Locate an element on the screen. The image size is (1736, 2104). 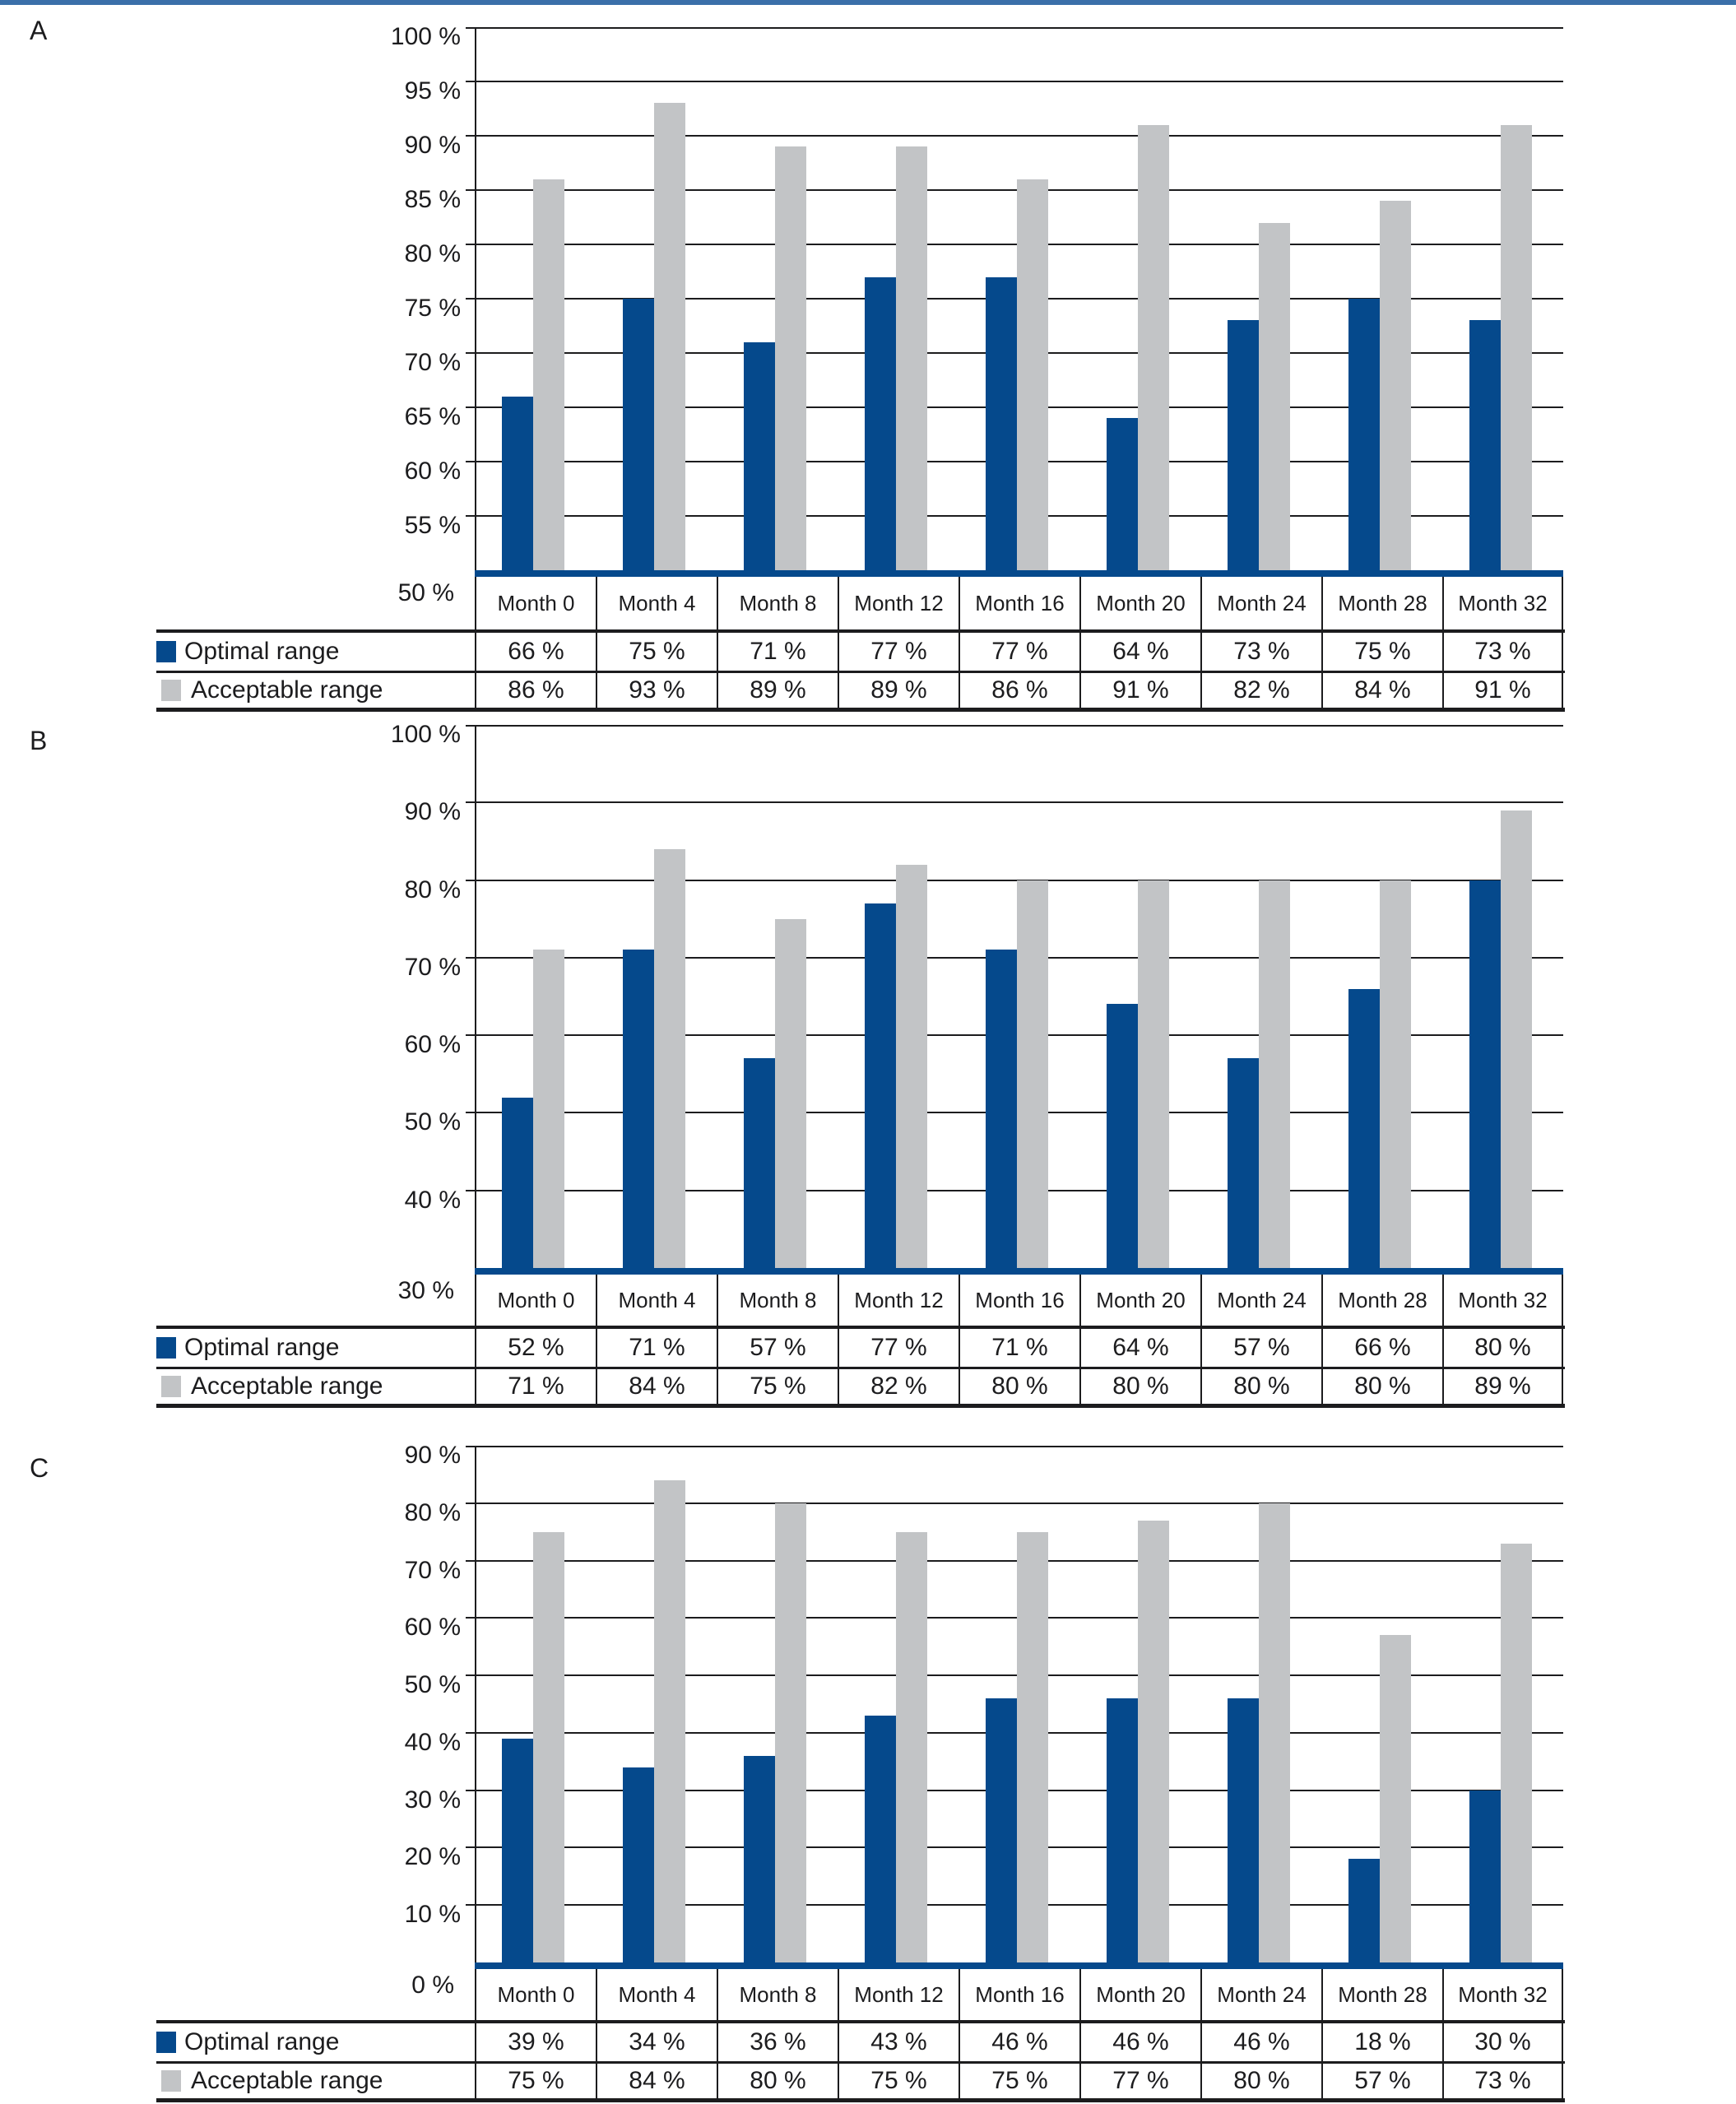
legend-cell-acceptable: Acceptable range is located at coordinates (315, 1386).